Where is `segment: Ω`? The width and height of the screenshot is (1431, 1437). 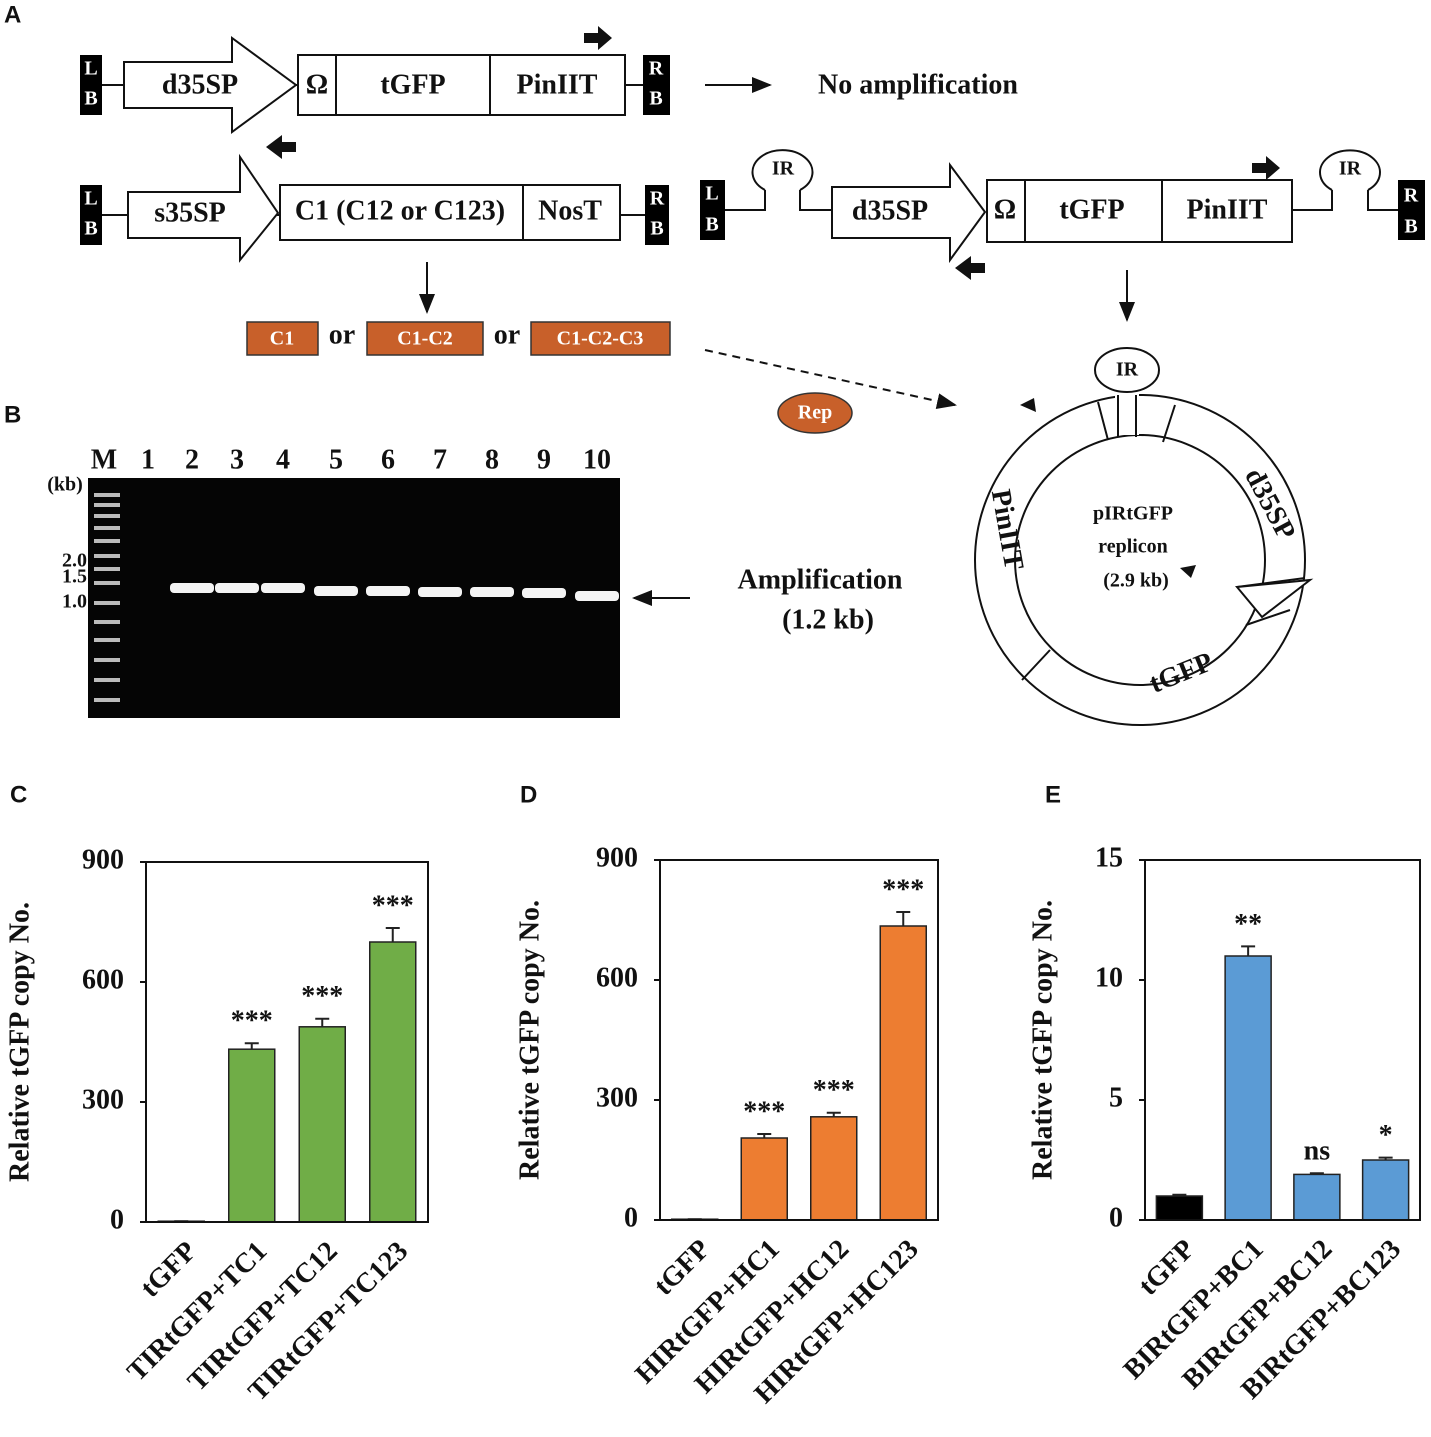 segment: Ω is located at coordinates (1005, 209).